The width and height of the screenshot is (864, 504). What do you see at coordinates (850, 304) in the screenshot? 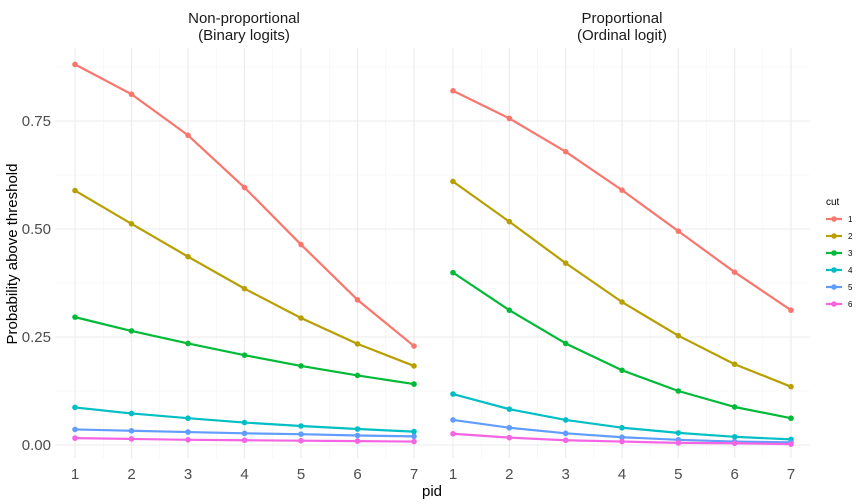
I see `legend-label: 6` at bounding box center [850, 304].